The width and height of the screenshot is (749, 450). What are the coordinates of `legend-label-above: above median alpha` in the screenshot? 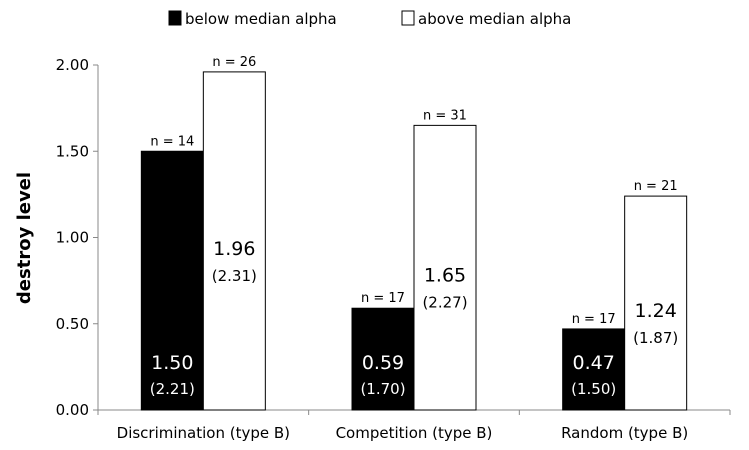 It's located at (494, 19).